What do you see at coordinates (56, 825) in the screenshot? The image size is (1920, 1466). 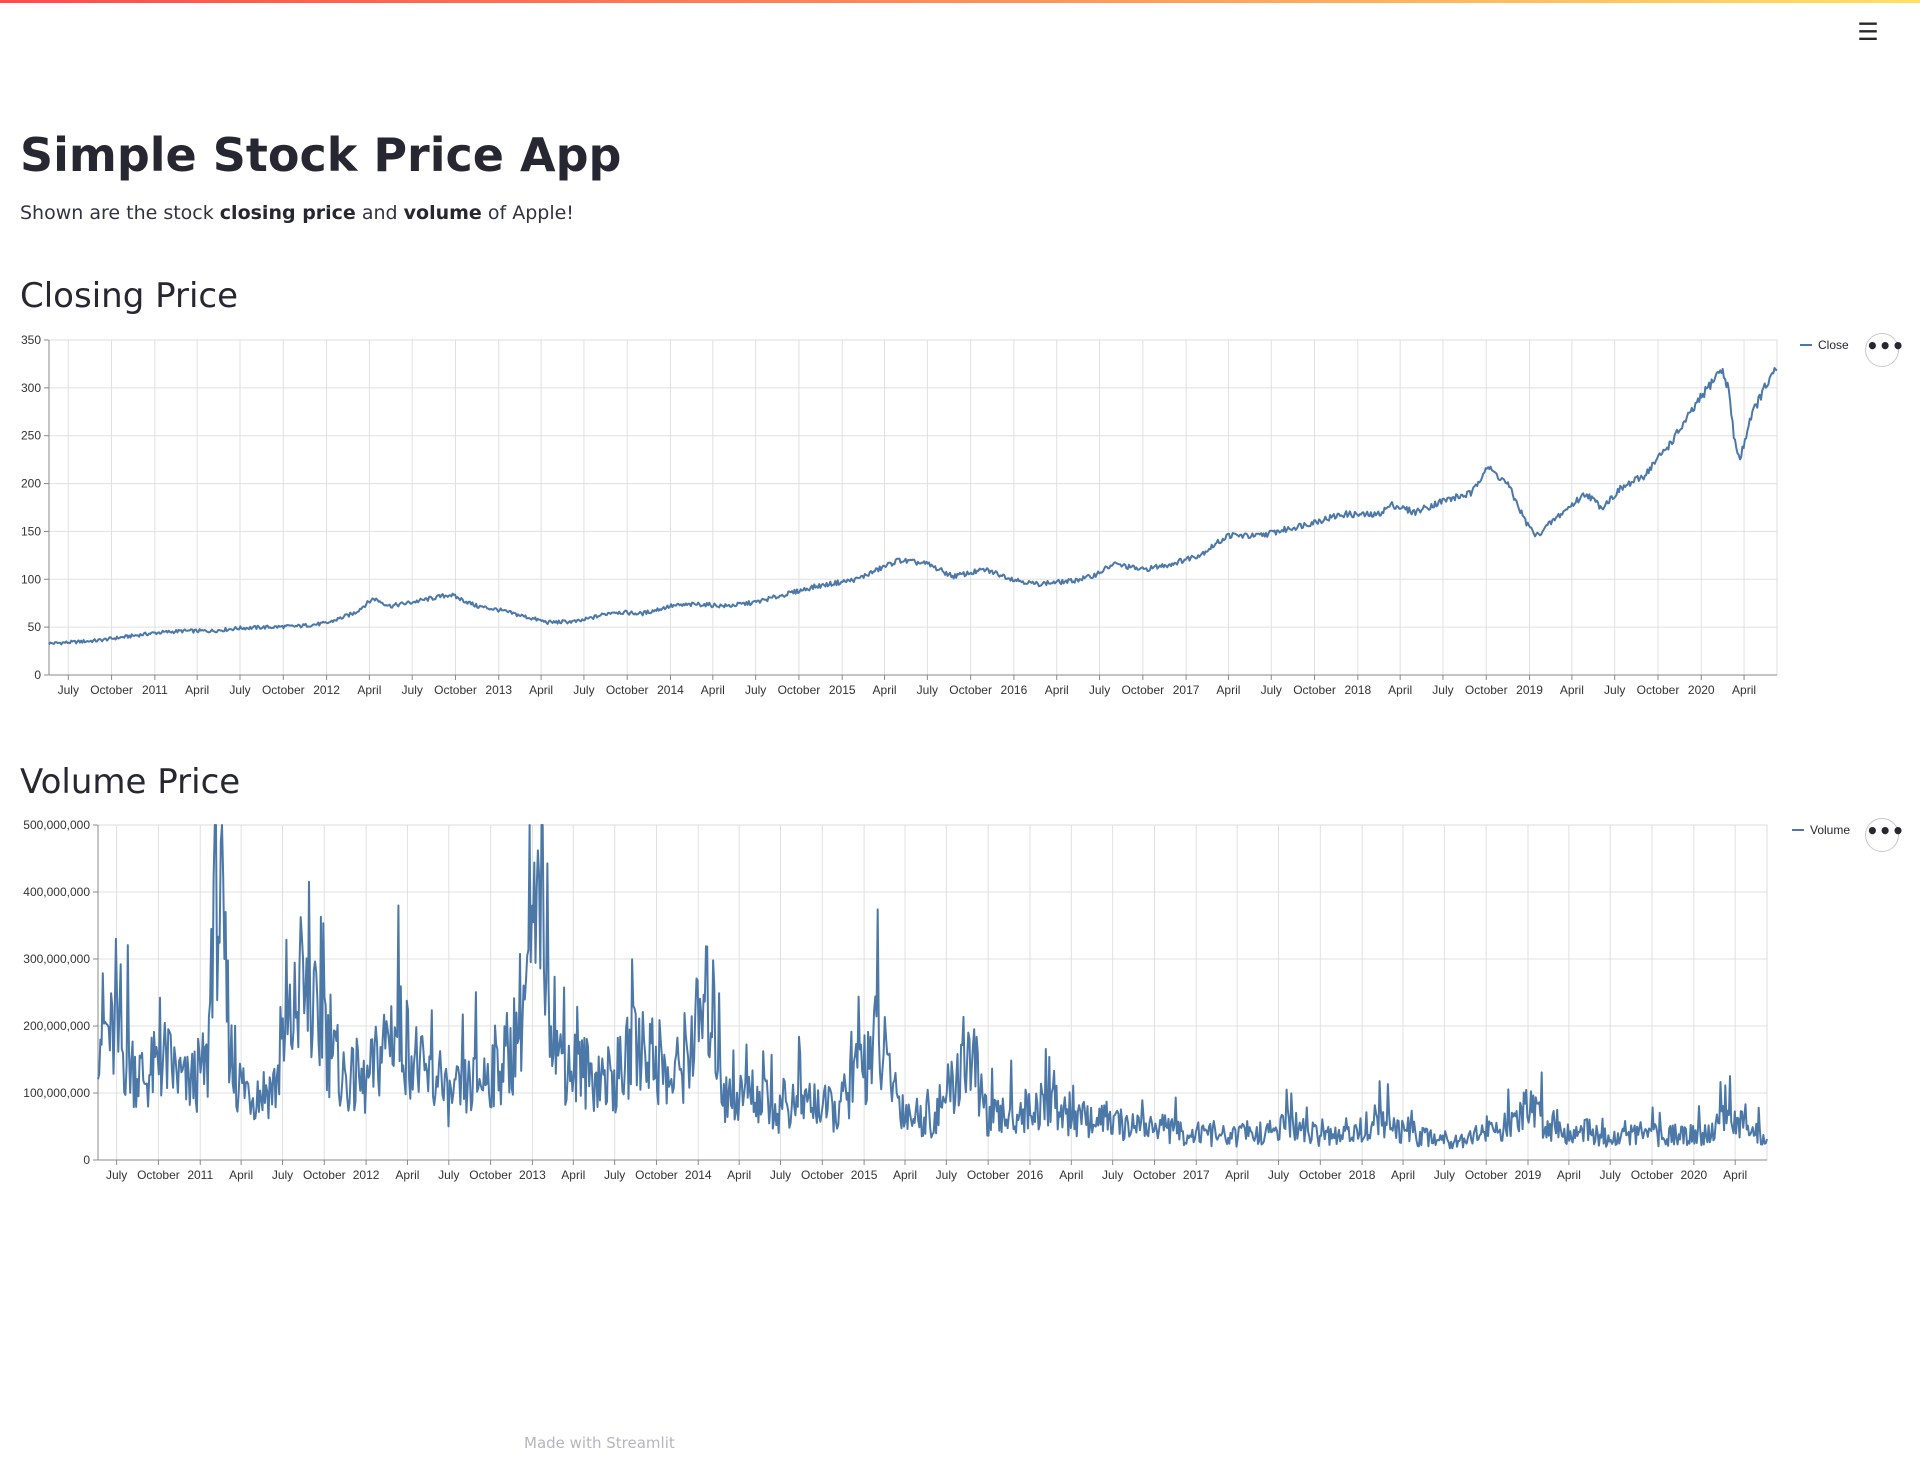 I see `y-tick-label: 500,000,000` at bounding box center [56, 825].